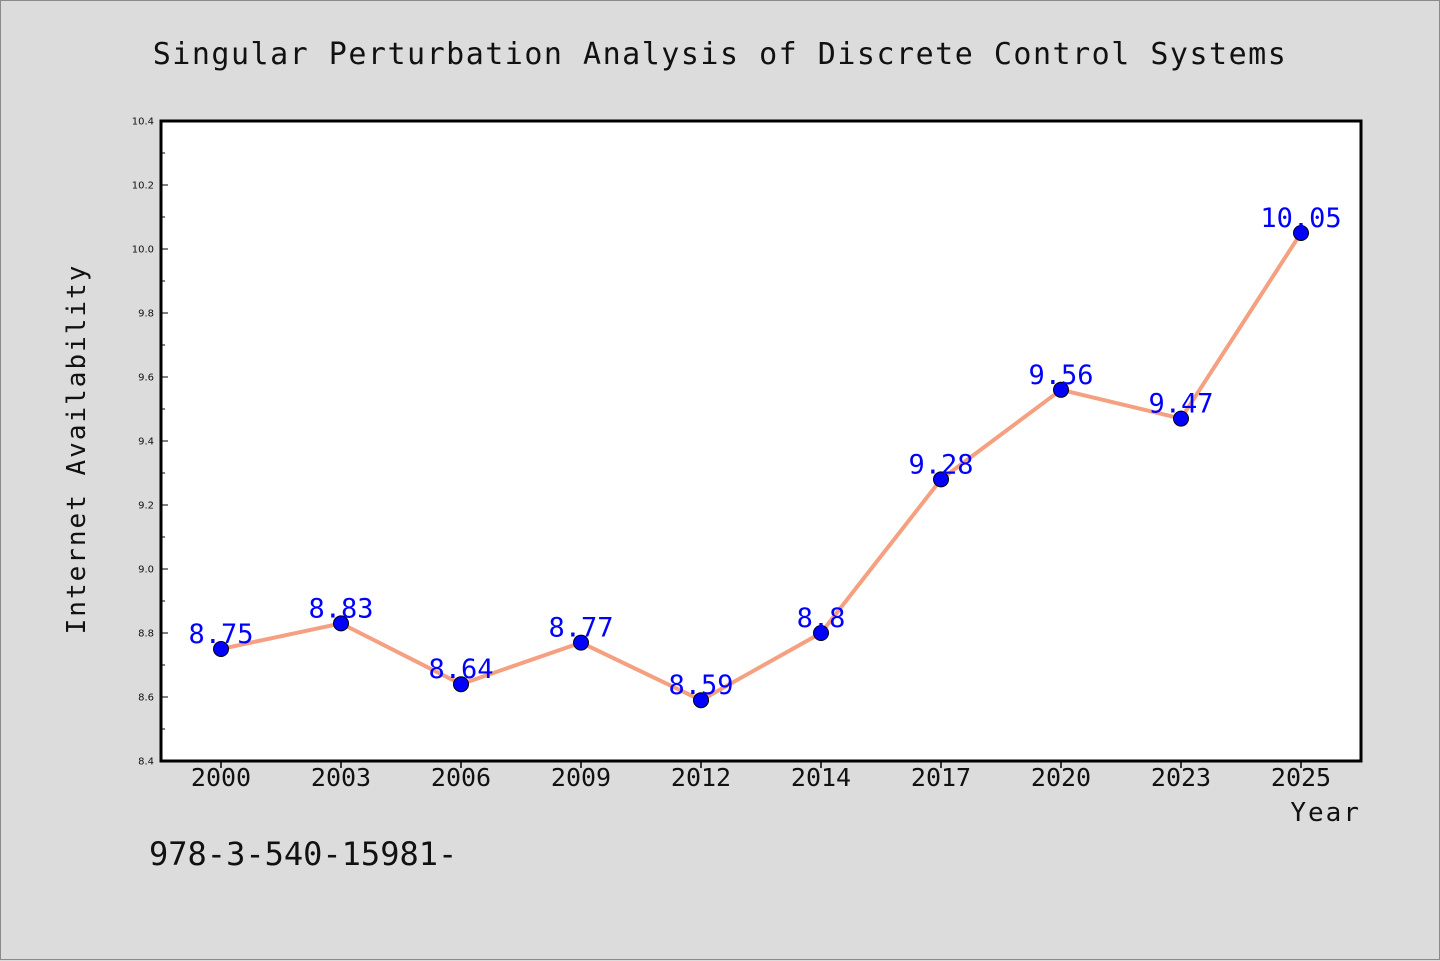  I want to click on x-tick-label: 2006, so click(461, 777).